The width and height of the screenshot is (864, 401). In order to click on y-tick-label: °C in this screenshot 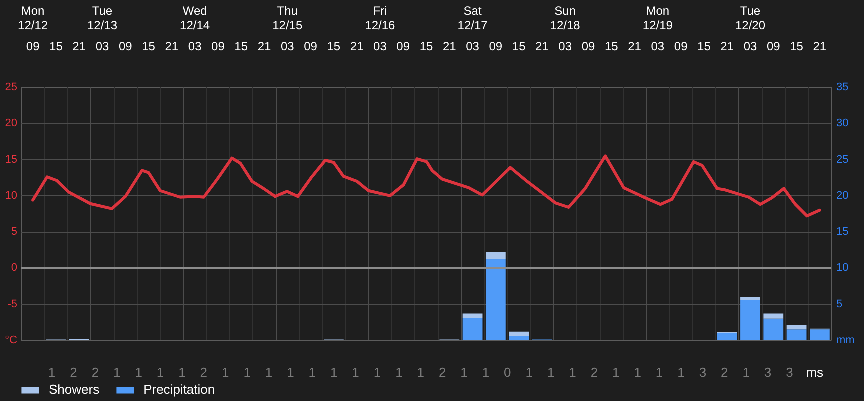, I will do `click(11, 340)`.